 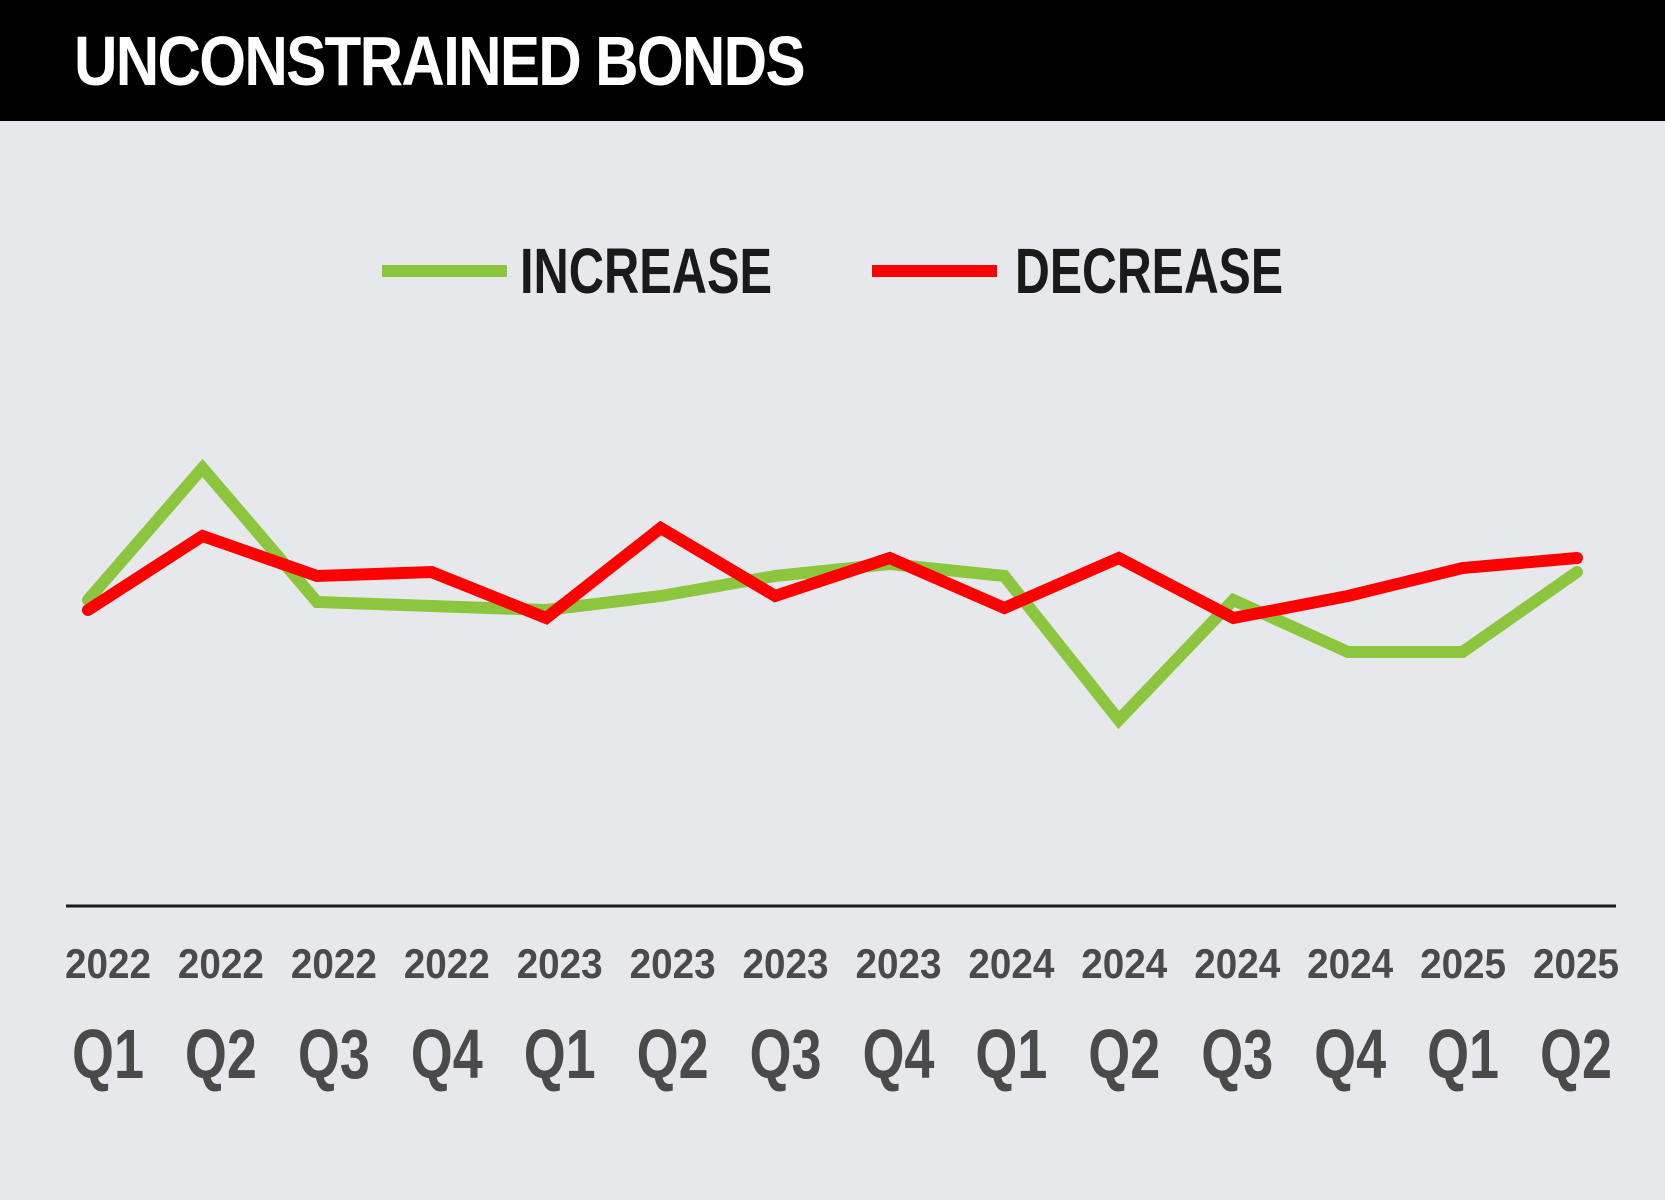 What do you see at coordinates (440, 61) in the screenshot?
I see `chart-title: UNCONSTRAINED BONDS` at bounding box center [440, 61].